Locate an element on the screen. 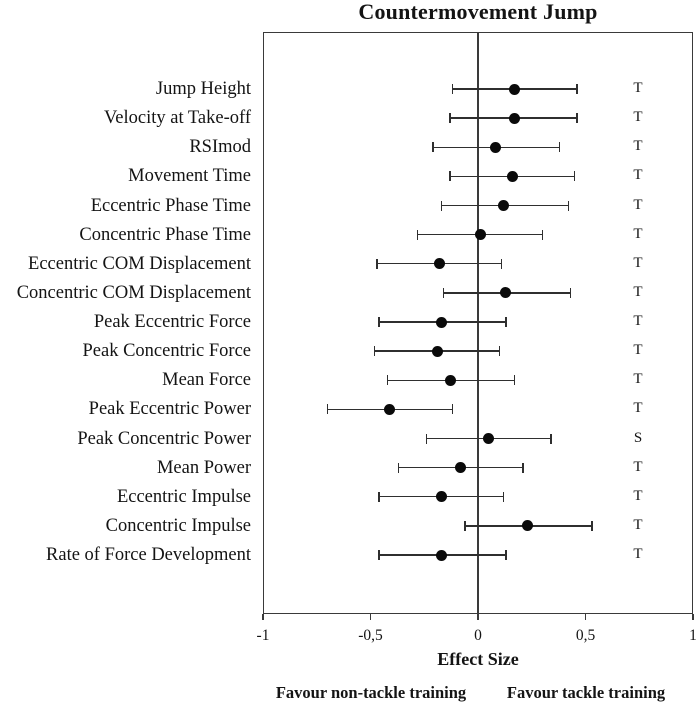  x-axis-tick-label: -1 is located at coordinates (263, 635).